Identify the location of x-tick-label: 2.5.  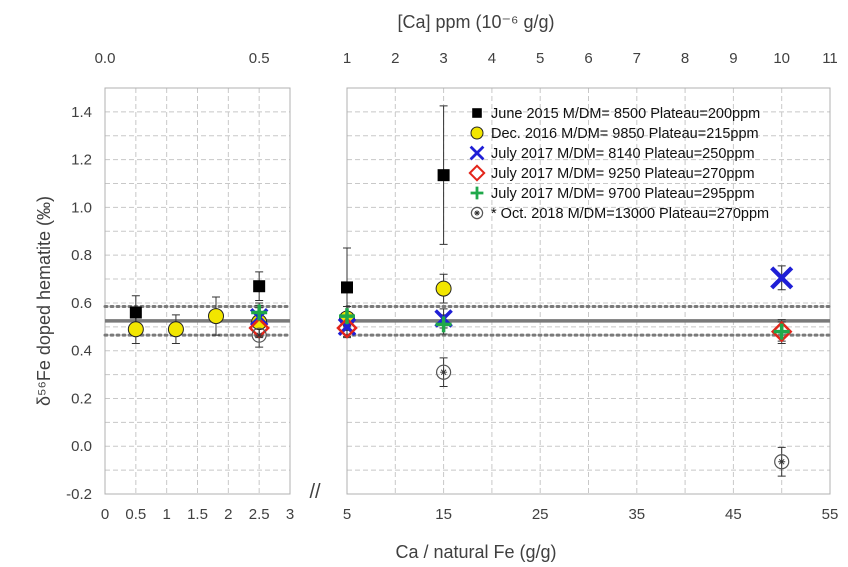
(259, 514).